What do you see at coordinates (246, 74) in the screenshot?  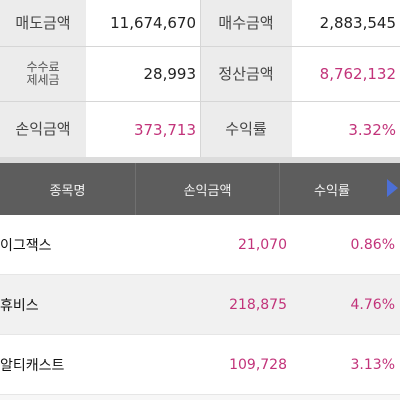 I see `settlement-amount-label: 정산금액` at bounding box center [246, 74].